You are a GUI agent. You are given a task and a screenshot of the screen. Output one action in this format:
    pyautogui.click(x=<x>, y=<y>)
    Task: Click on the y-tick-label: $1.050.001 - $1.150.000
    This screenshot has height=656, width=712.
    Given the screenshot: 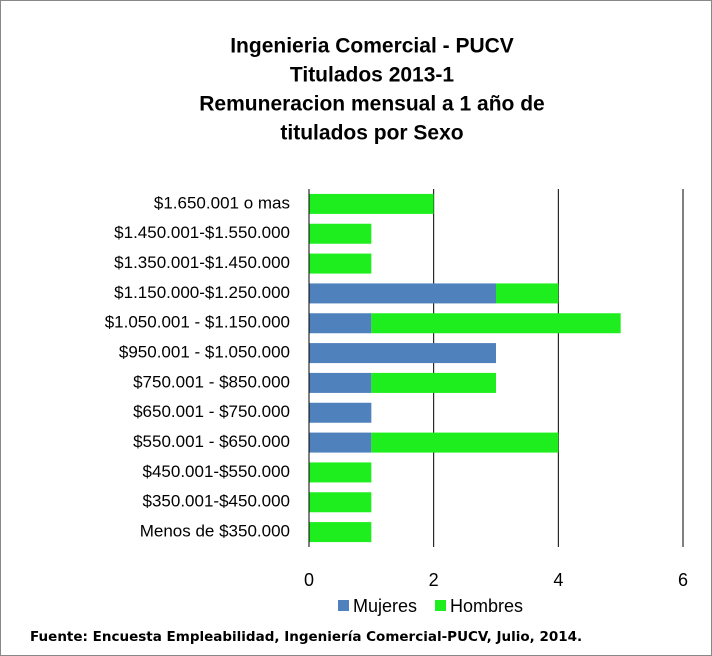 What is the action you would take?
    pyautogui.click(x=197, y=322)
    